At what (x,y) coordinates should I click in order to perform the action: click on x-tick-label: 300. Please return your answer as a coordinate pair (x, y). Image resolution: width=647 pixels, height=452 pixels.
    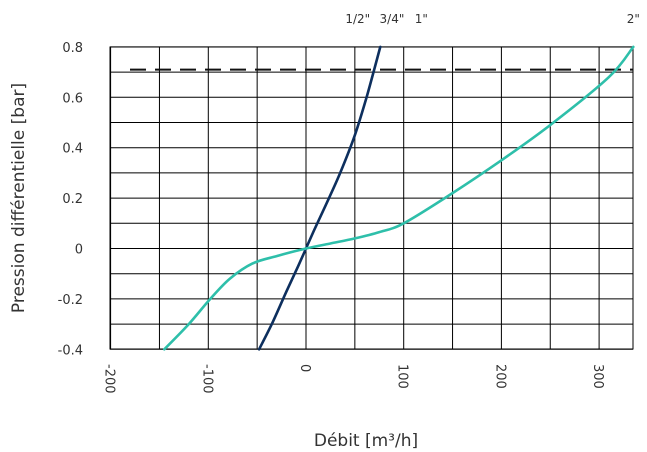
    Looking at the image, I should click on (597, 376).